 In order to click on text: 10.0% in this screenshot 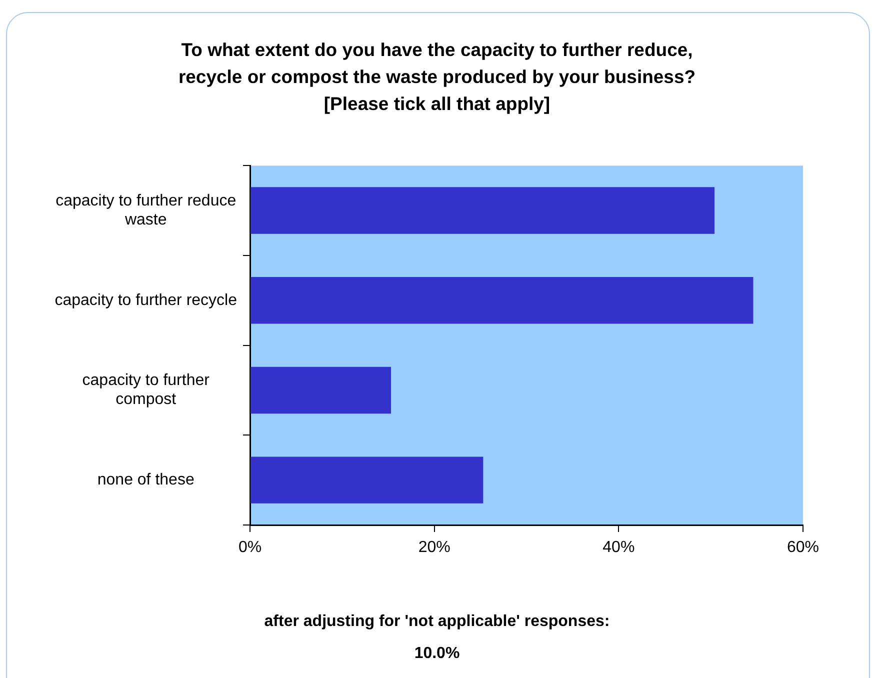, I will do `click(437, 654)`.